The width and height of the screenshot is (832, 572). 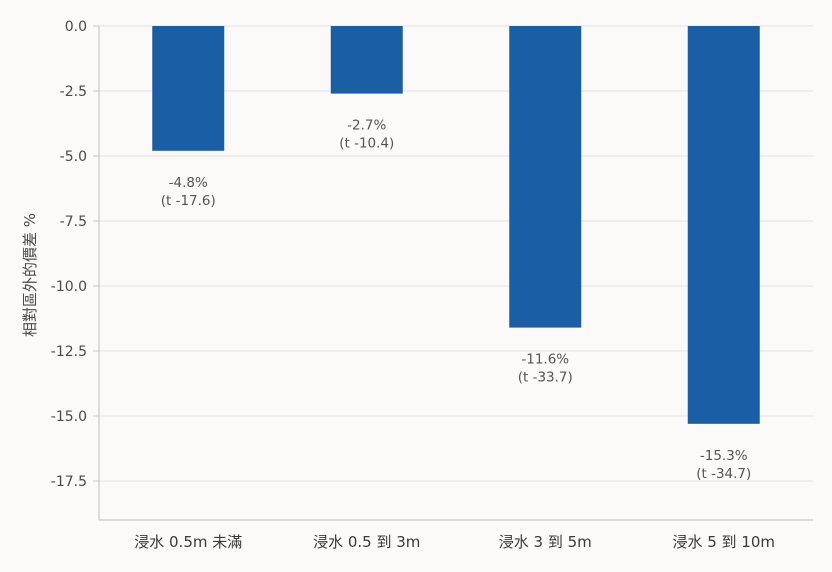 I want to click on y-tick-label: -17.5, so click(x=69, y=482).